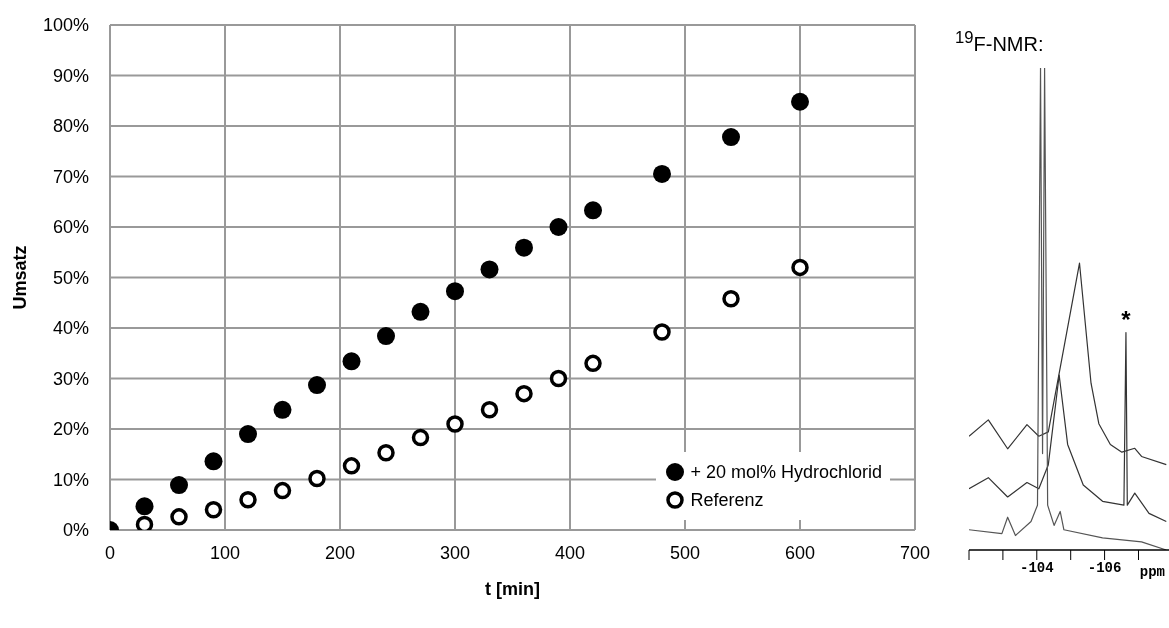 The height and width of the screenshot is (628, 1169). What do you see at coordinates (70, 176) in the screenshot?
I see `y-tick-label: 70%` at bounding box center [70, 176].